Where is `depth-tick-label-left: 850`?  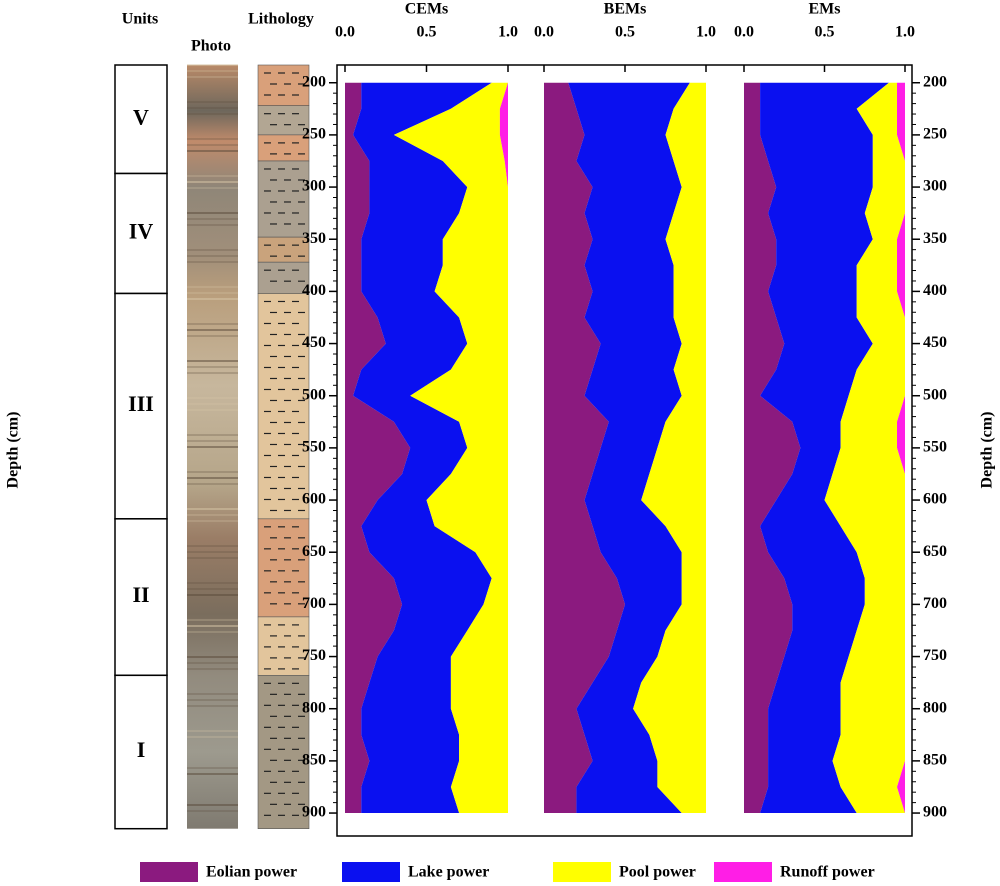
depth-tick-label-left: 850 is located at coordinates (314, 760).